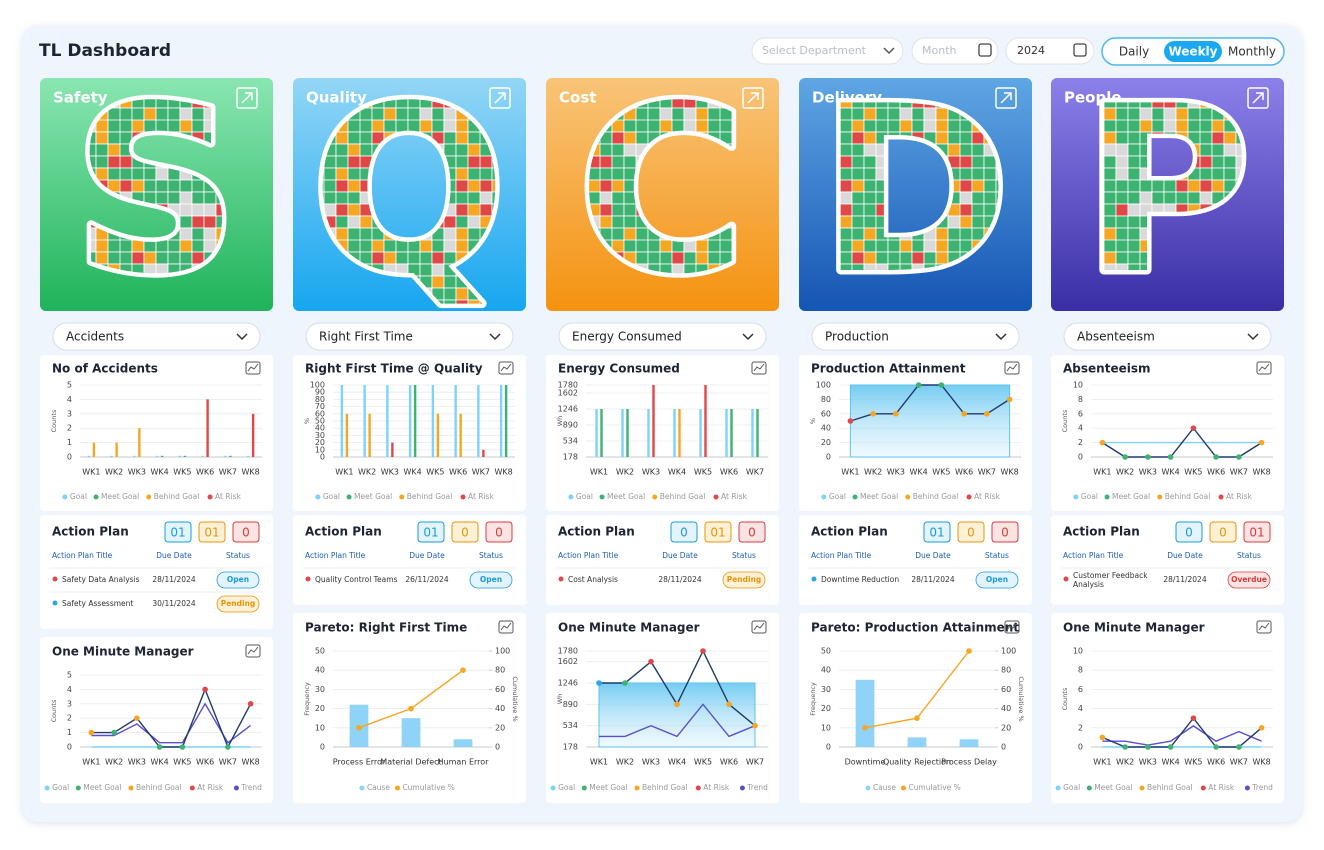  What do you see at coordinates (54, 420) in the screenshot?
I see `y-axis-label: Counts` at bounding box center [54, 420].